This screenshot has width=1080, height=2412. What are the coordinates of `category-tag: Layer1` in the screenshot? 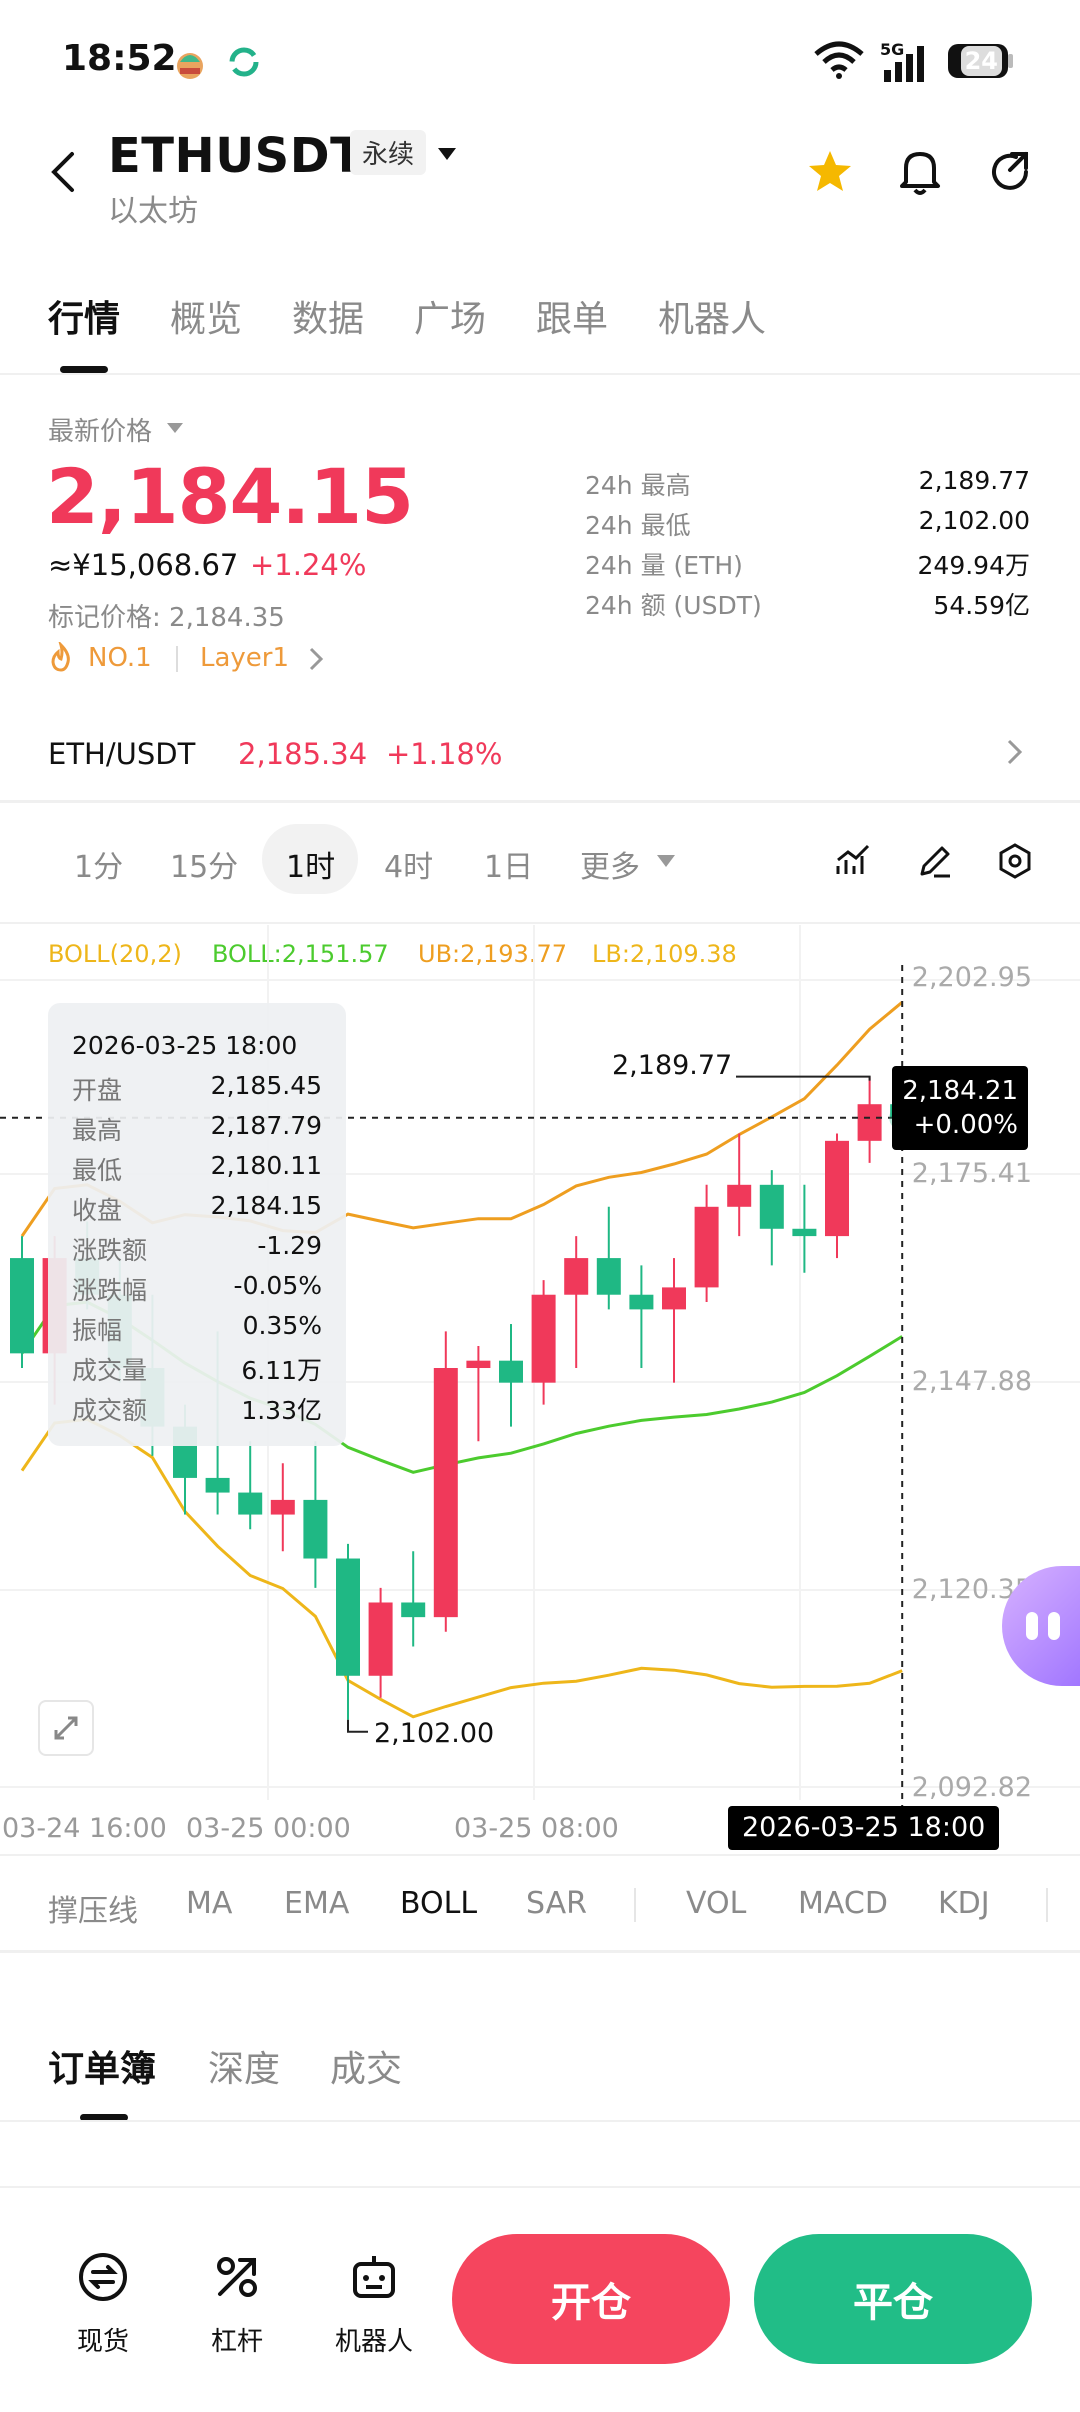 It's located at (245, 658).